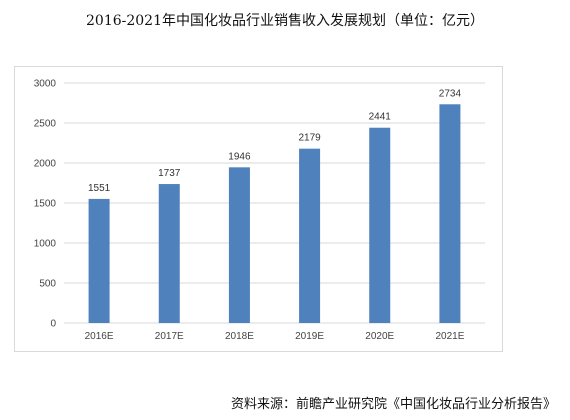 The width and height of the screenshot is (570, 420). What do you see at coordinates (450, 213) in the screenshot?
I see `bar-2021E` at bounding box center [450, 213].